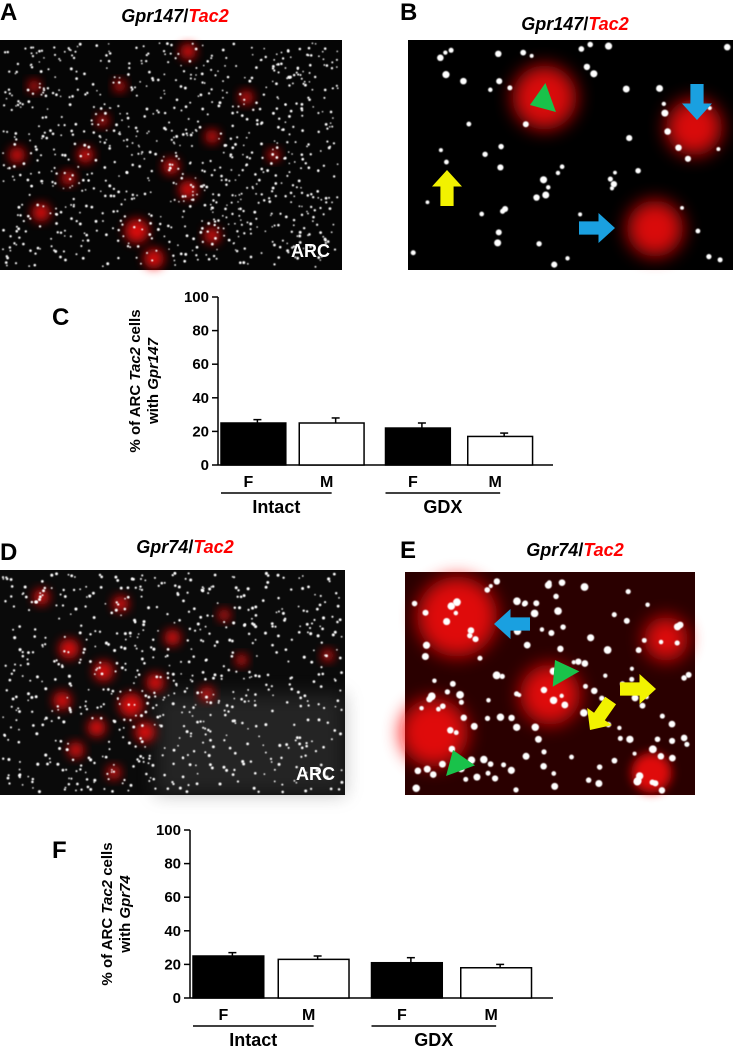 The width and height of the screenshot is (733, 1050). I want to click on category-label: M, so click(308, 1015).